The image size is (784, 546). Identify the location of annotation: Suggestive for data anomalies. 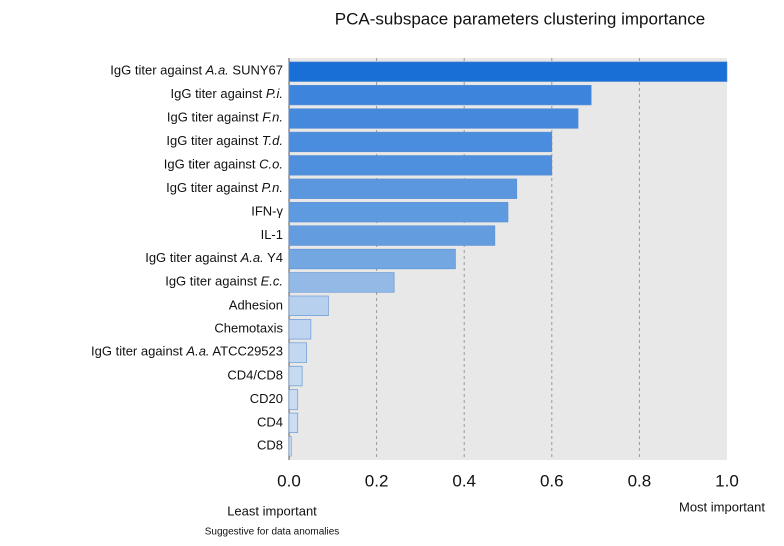
(272, 532).